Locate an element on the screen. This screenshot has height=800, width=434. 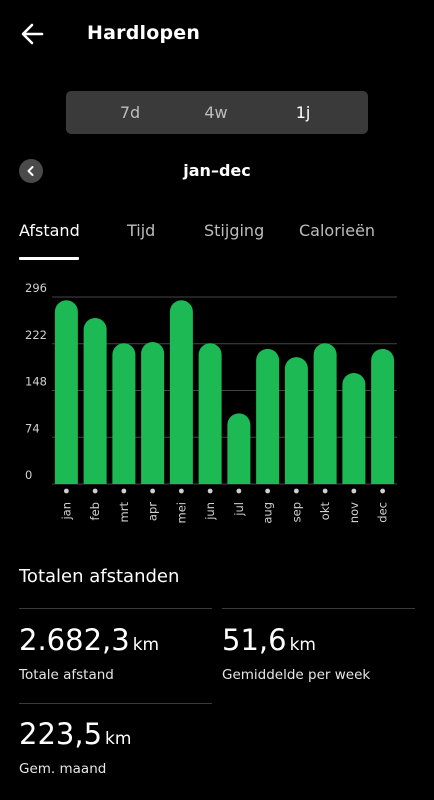
bar-nov is located at coordinates (354, 428).